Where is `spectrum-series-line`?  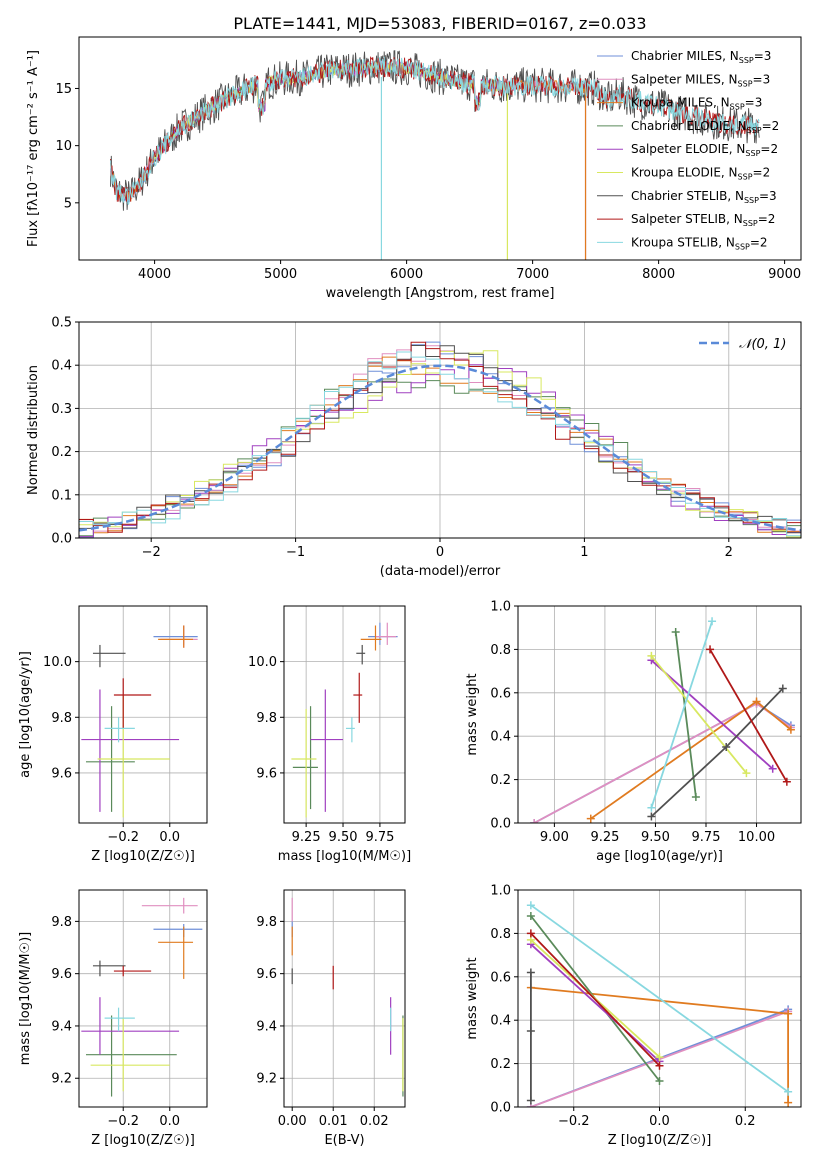 spectrum-series-line is located at coordinates (435, 130).